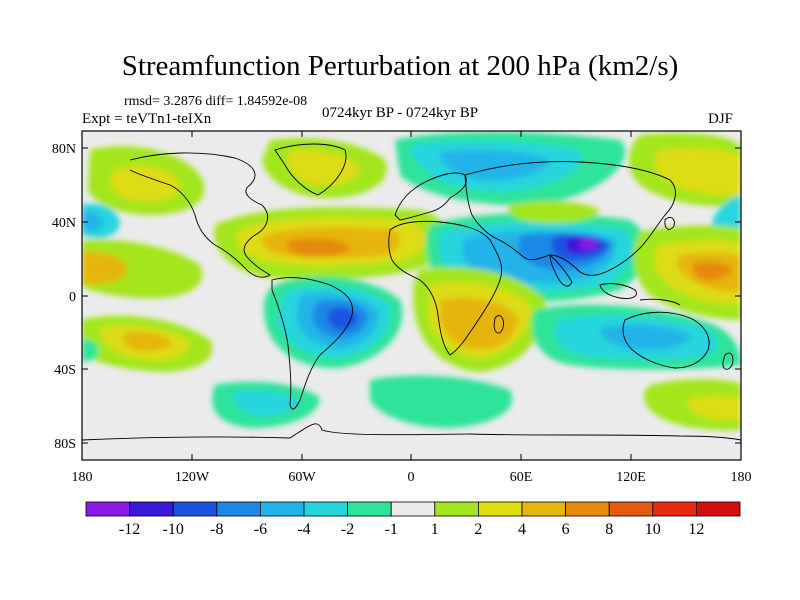 Image resolution: width=800 pixels, height=600 pixels. What do you see at coordinates (640, 294) in the screenshot?
I see `coastline-maritime` at bounding box center [640, 294].